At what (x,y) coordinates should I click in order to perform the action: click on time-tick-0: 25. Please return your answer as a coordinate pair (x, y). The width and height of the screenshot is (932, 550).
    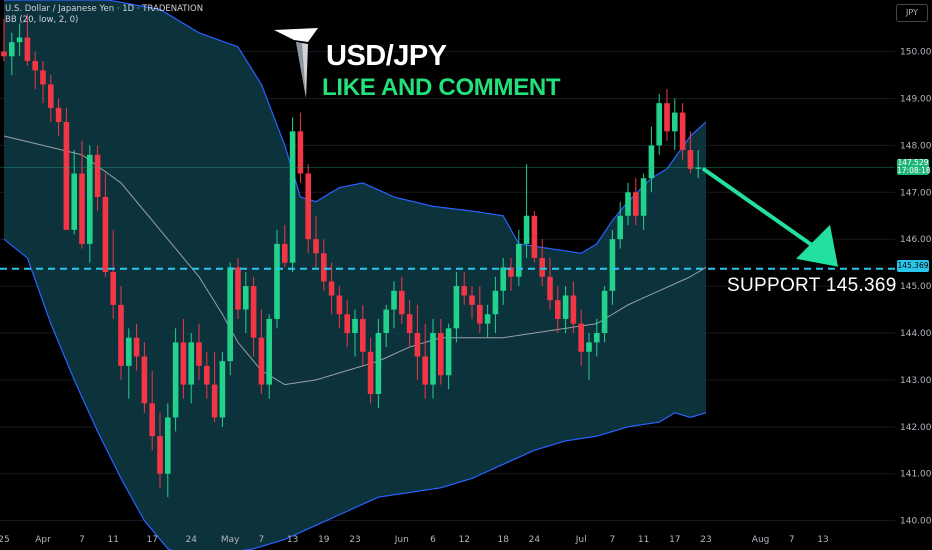
    Looking at the image, I should click on (5, 540).